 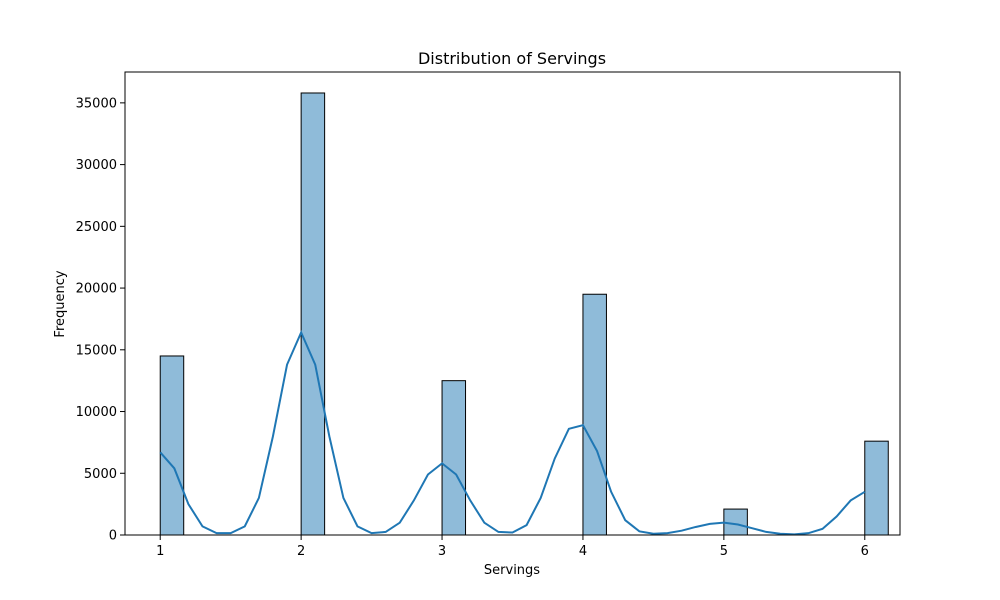 What do you see at coordinates (512, 58) in the screenshot?
I see `chart-title: Distribution of Servings` at bounding box center [512, 58].